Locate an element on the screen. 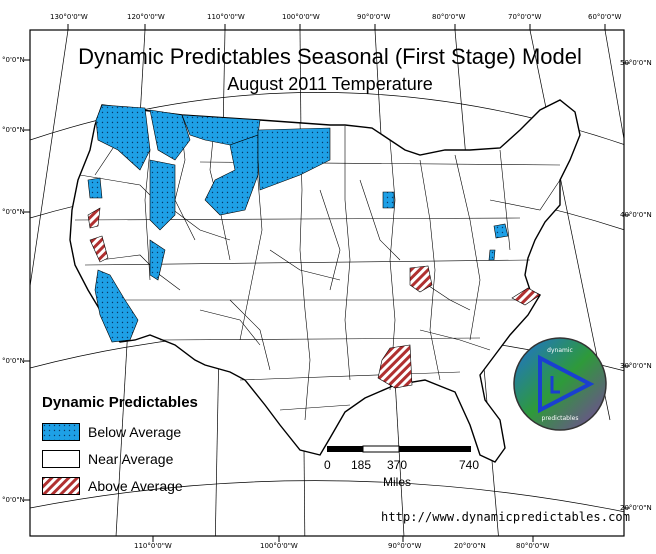  below-average-swatch is located at coordinates (61, 431).